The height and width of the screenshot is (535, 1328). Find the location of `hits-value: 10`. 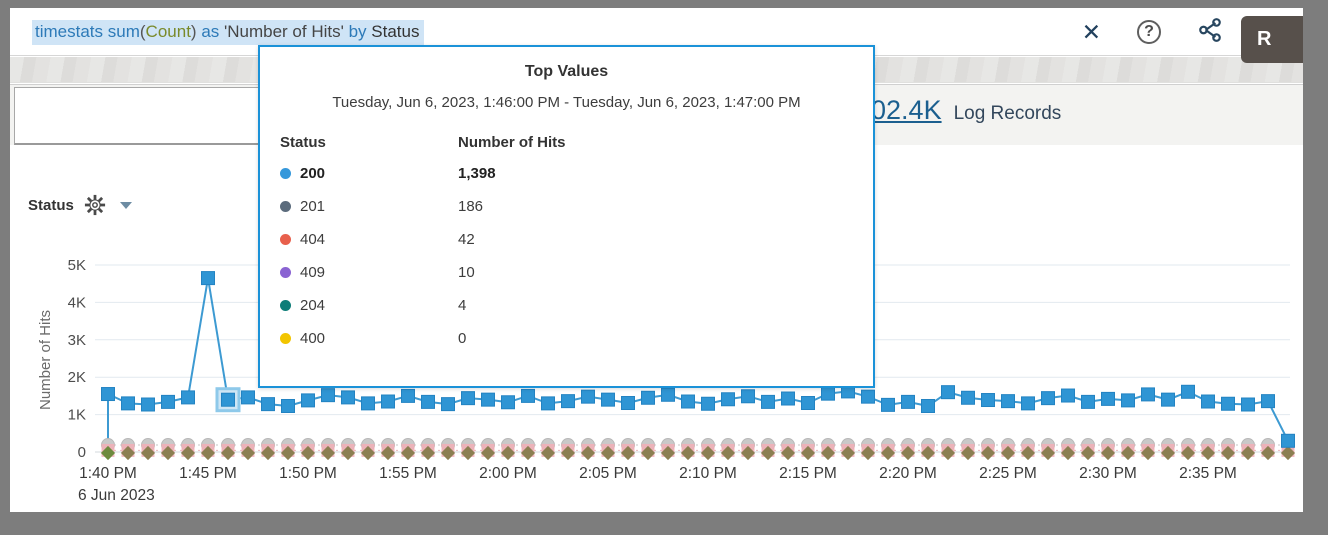

hits-value: 10 is located at coordinates (466, 272).